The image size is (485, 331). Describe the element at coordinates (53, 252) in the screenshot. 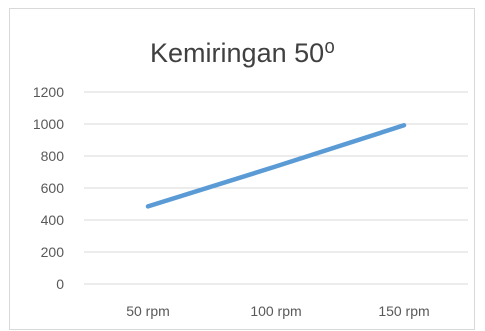

I see `y-tick-label: 200` at that location.